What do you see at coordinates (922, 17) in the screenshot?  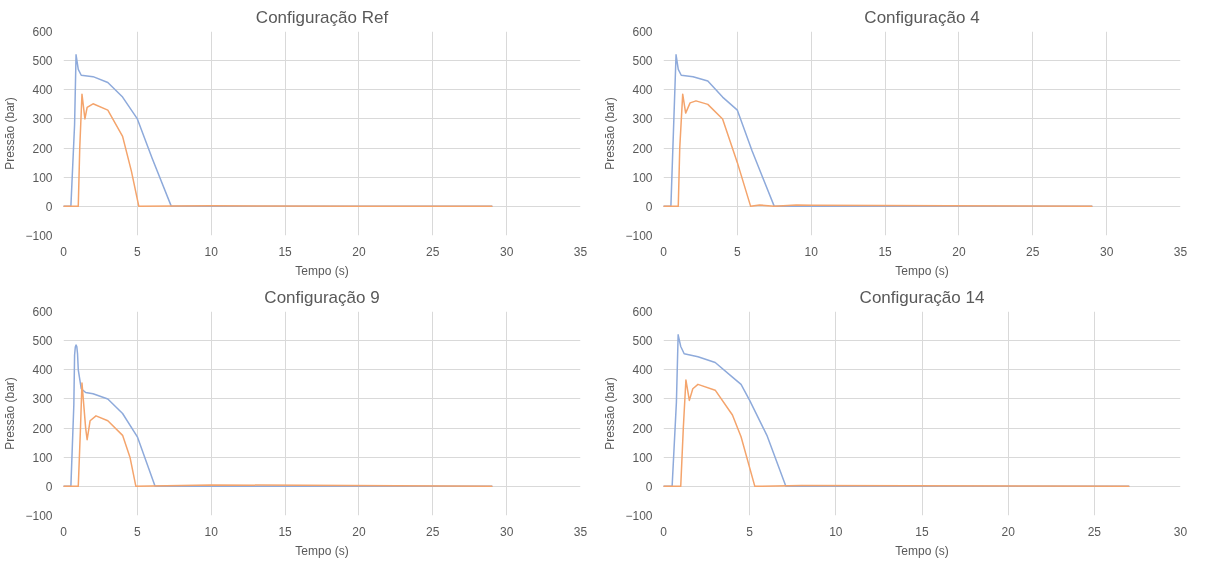 I see `chart-title: Configuração 4` at bounding box center [922, 17].